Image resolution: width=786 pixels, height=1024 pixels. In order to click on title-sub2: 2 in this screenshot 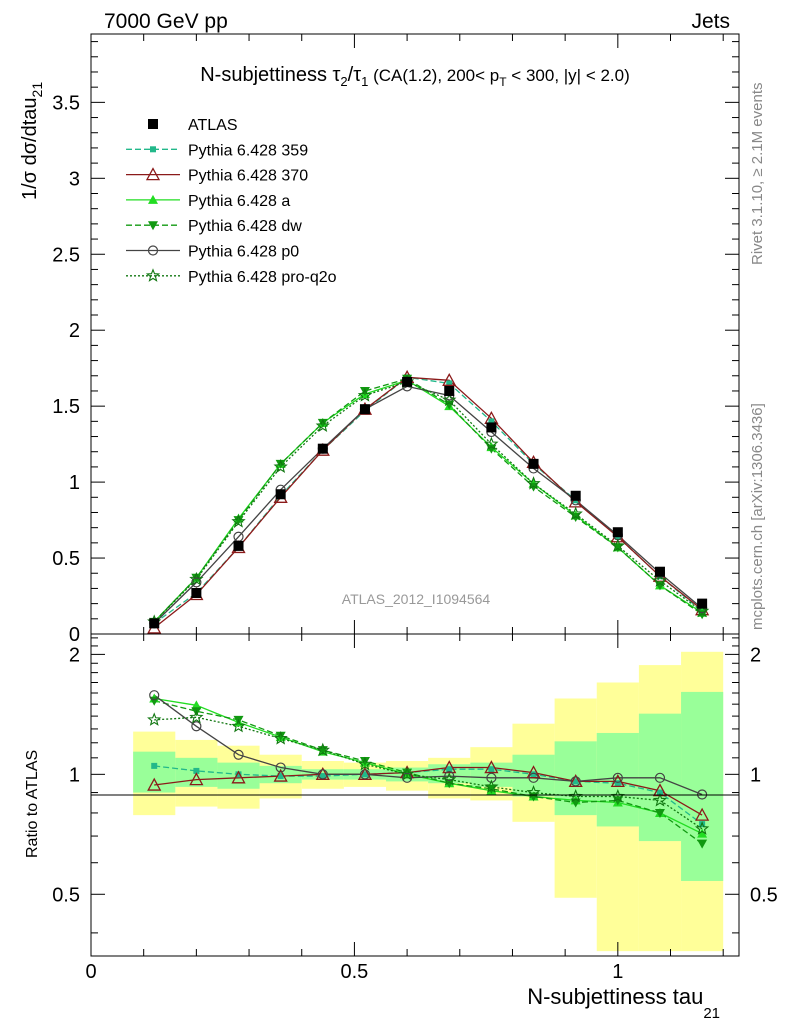, I will do `click(343, 81)`.